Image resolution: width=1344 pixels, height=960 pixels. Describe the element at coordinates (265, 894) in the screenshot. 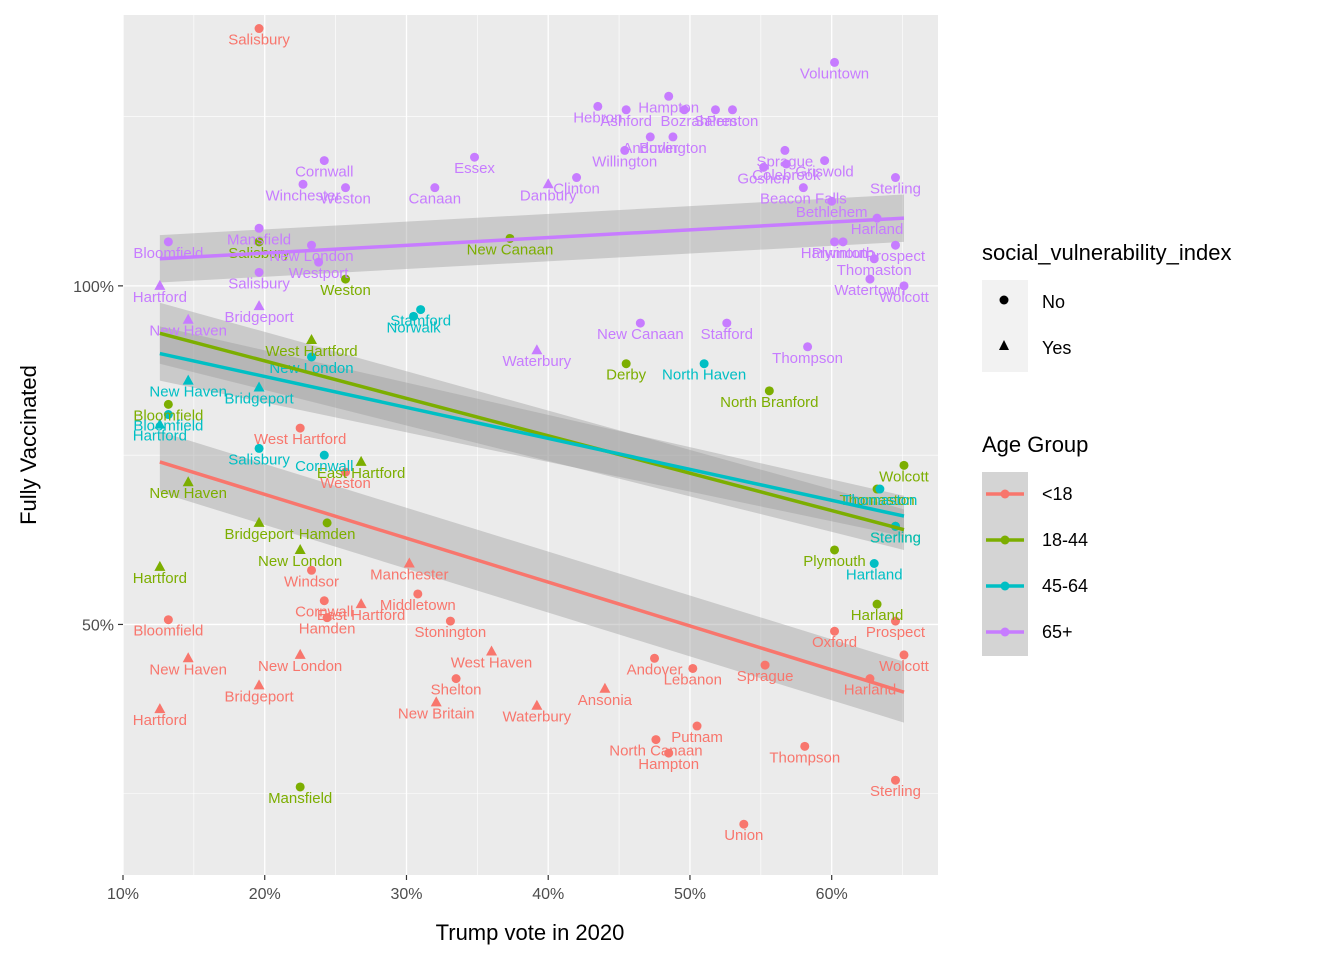

I see `x-tick-label: 20%` at that location.